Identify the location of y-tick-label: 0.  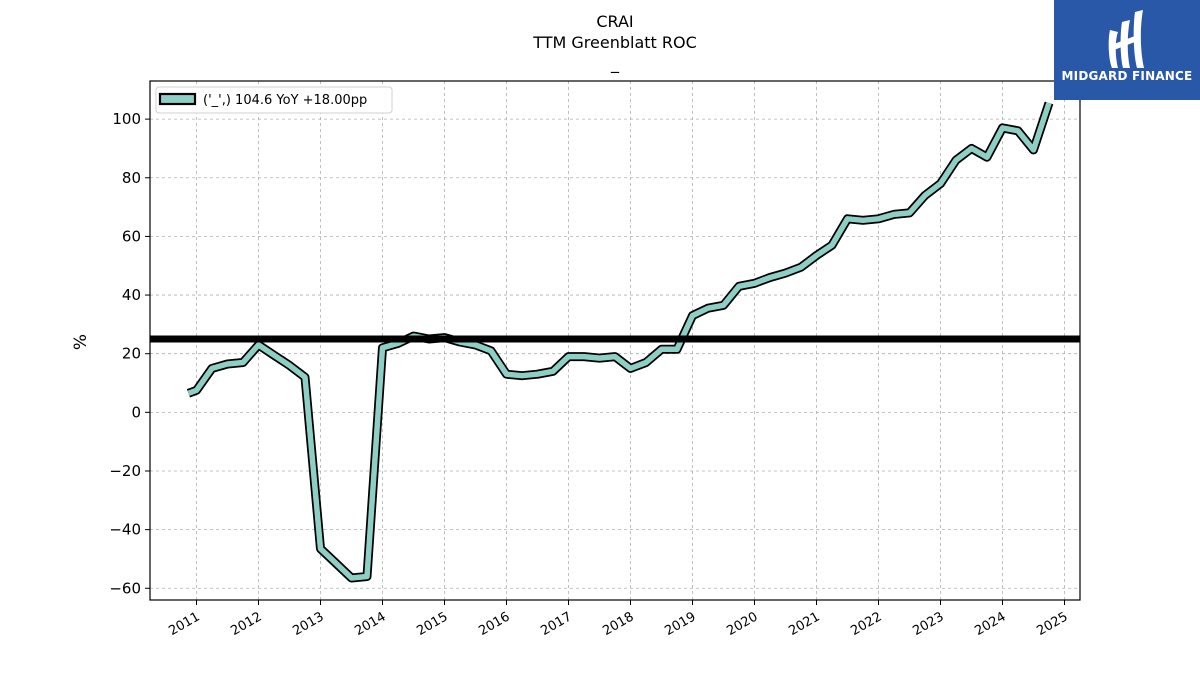
(136, 412).